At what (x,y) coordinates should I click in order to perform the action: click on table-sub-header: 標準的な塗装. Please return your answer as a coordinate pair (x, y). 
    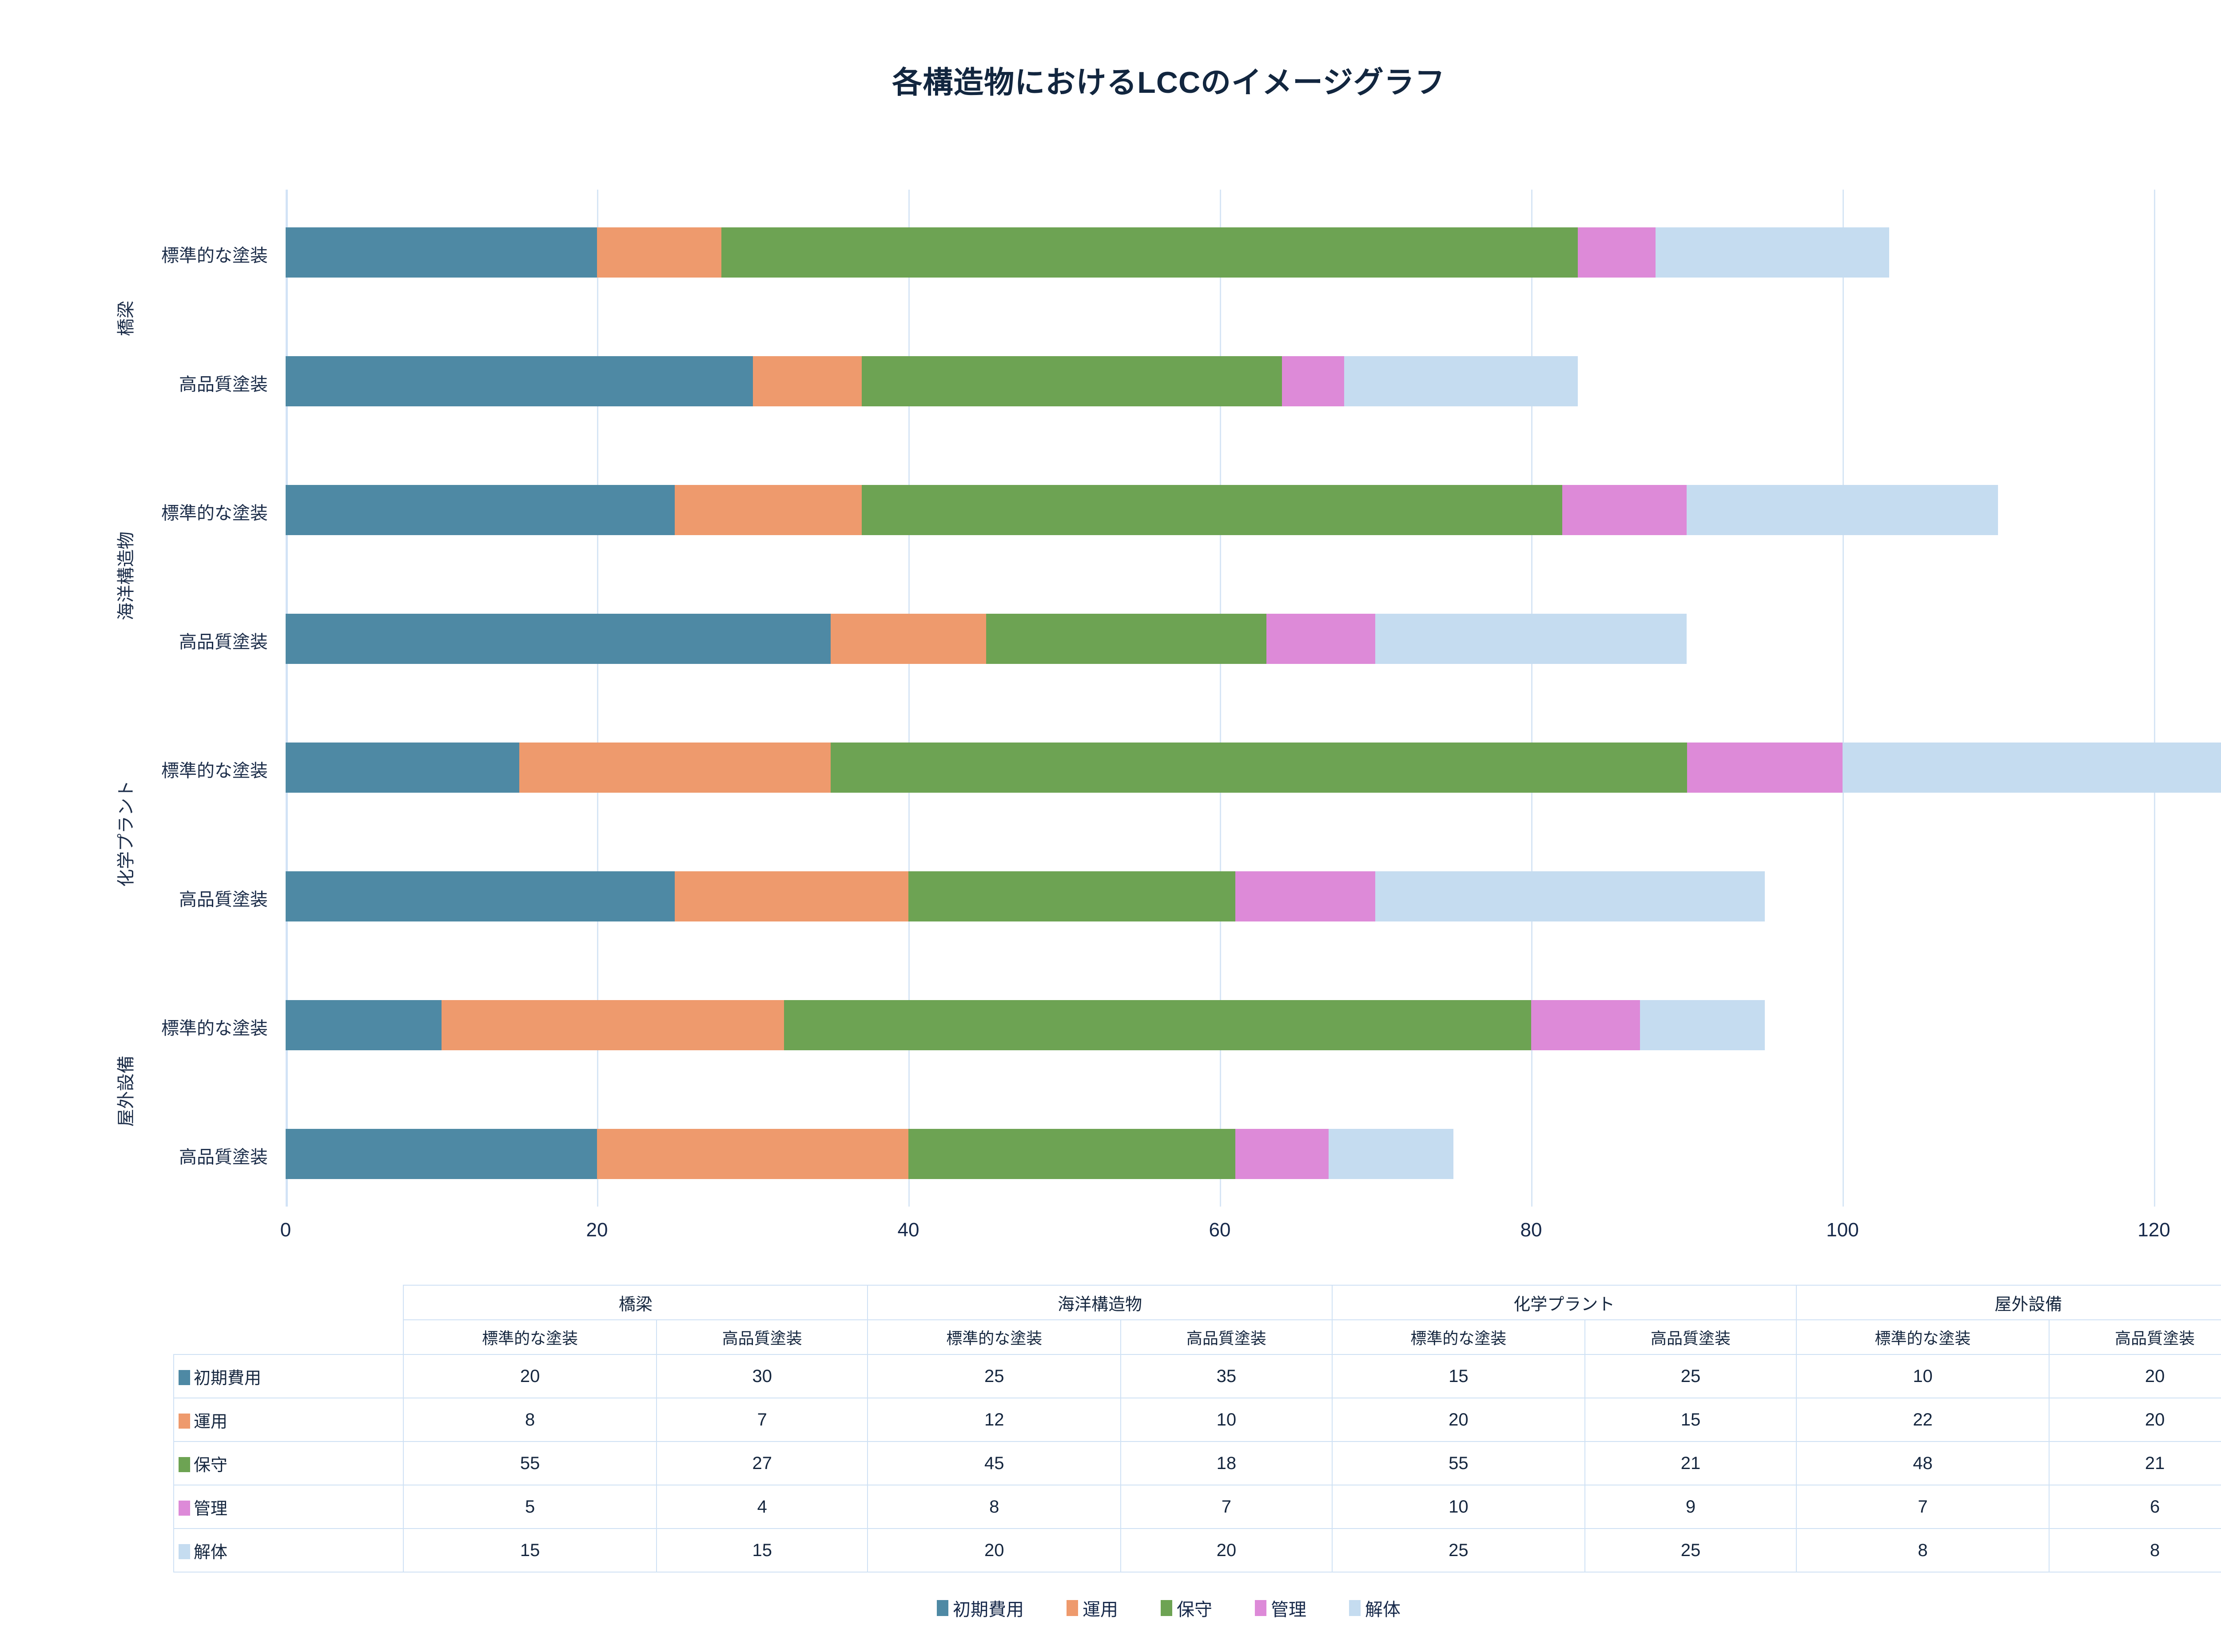
    Looking at the image, I should click on (1458, 1337).